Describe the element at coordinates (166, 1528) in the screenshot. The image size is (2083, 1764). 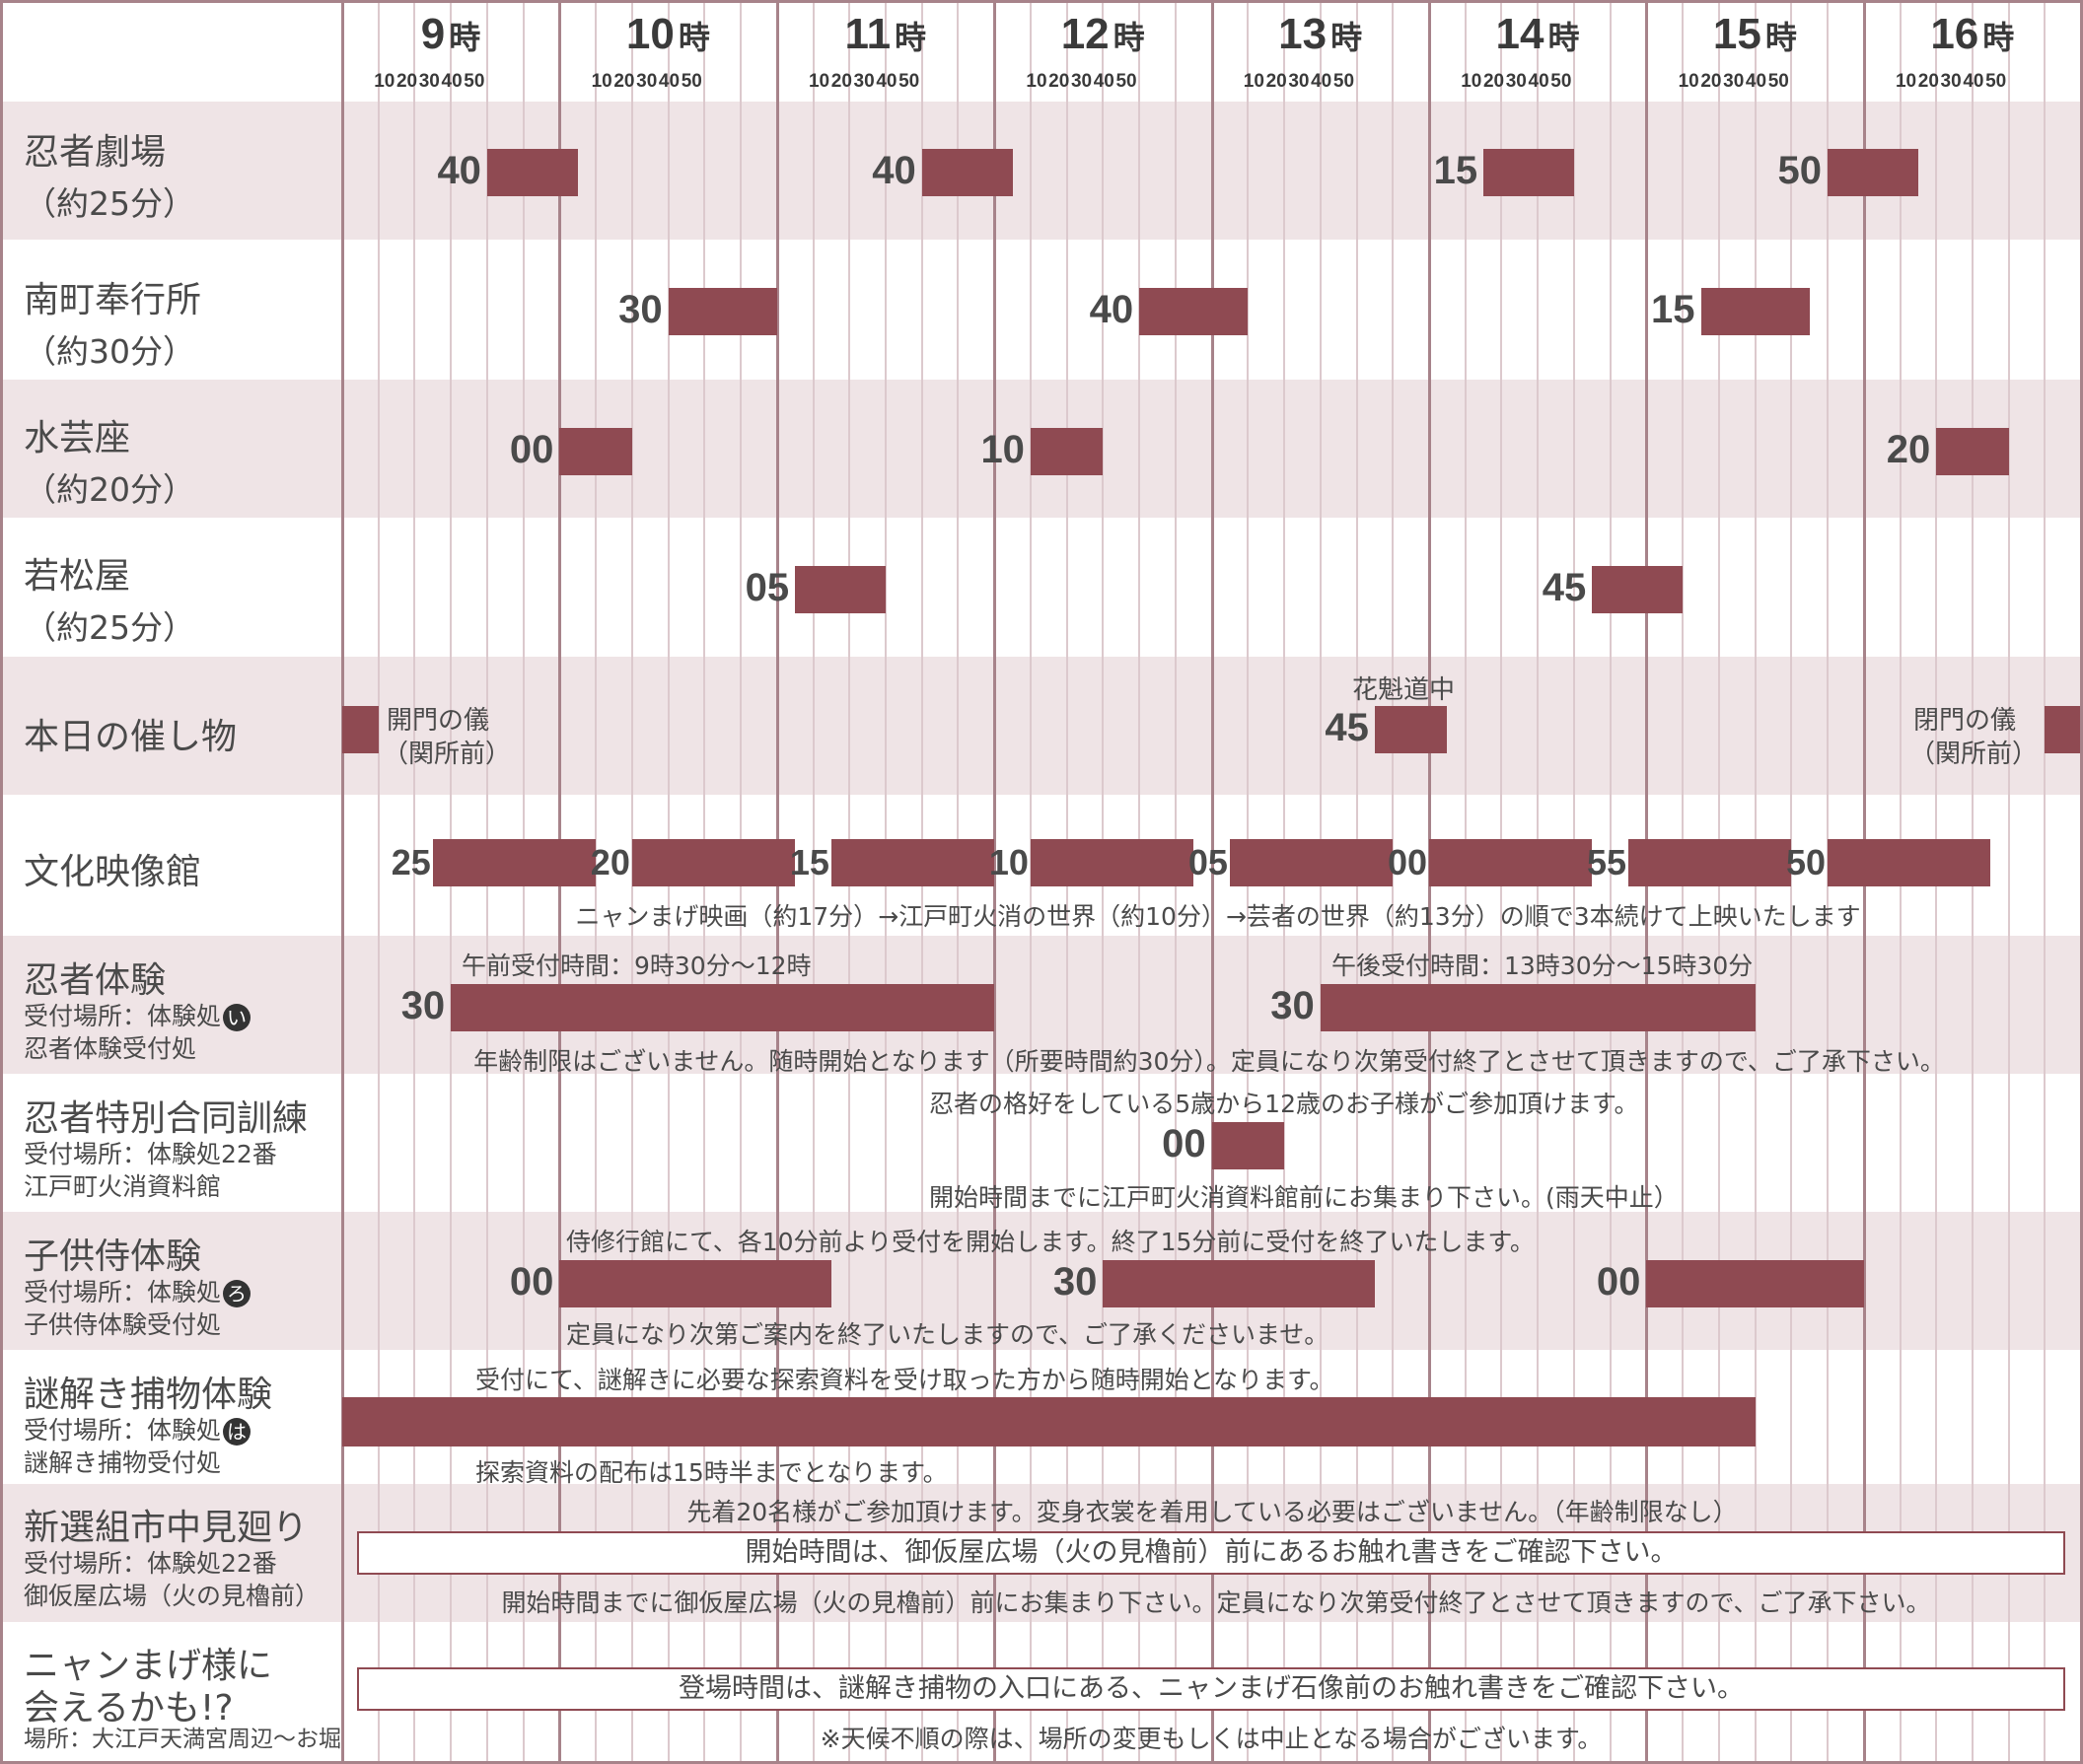
I see `row-label-shinsengumi: 新選組市中見廻り` at that location.